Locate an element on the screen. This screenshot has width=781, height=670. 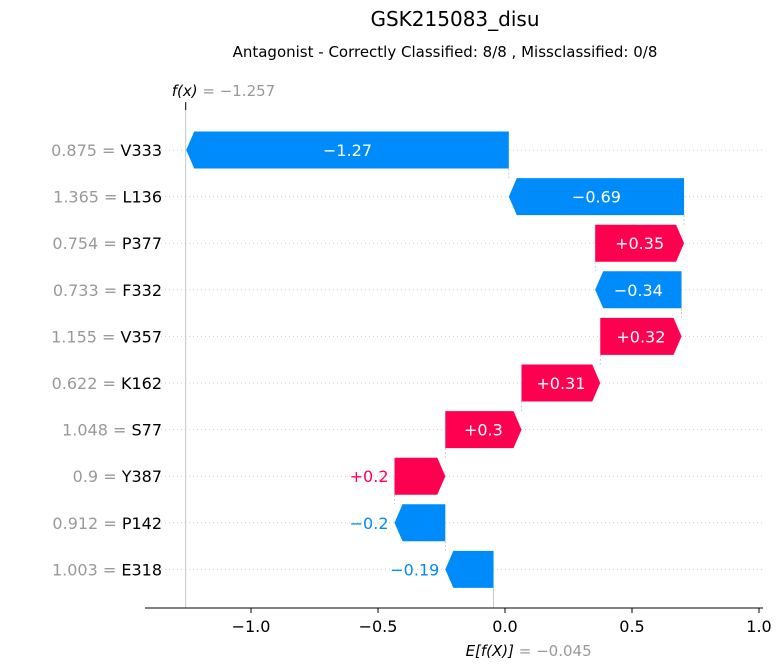
feature-label: 0.912 = P142 is located at coordinates (107, 523).